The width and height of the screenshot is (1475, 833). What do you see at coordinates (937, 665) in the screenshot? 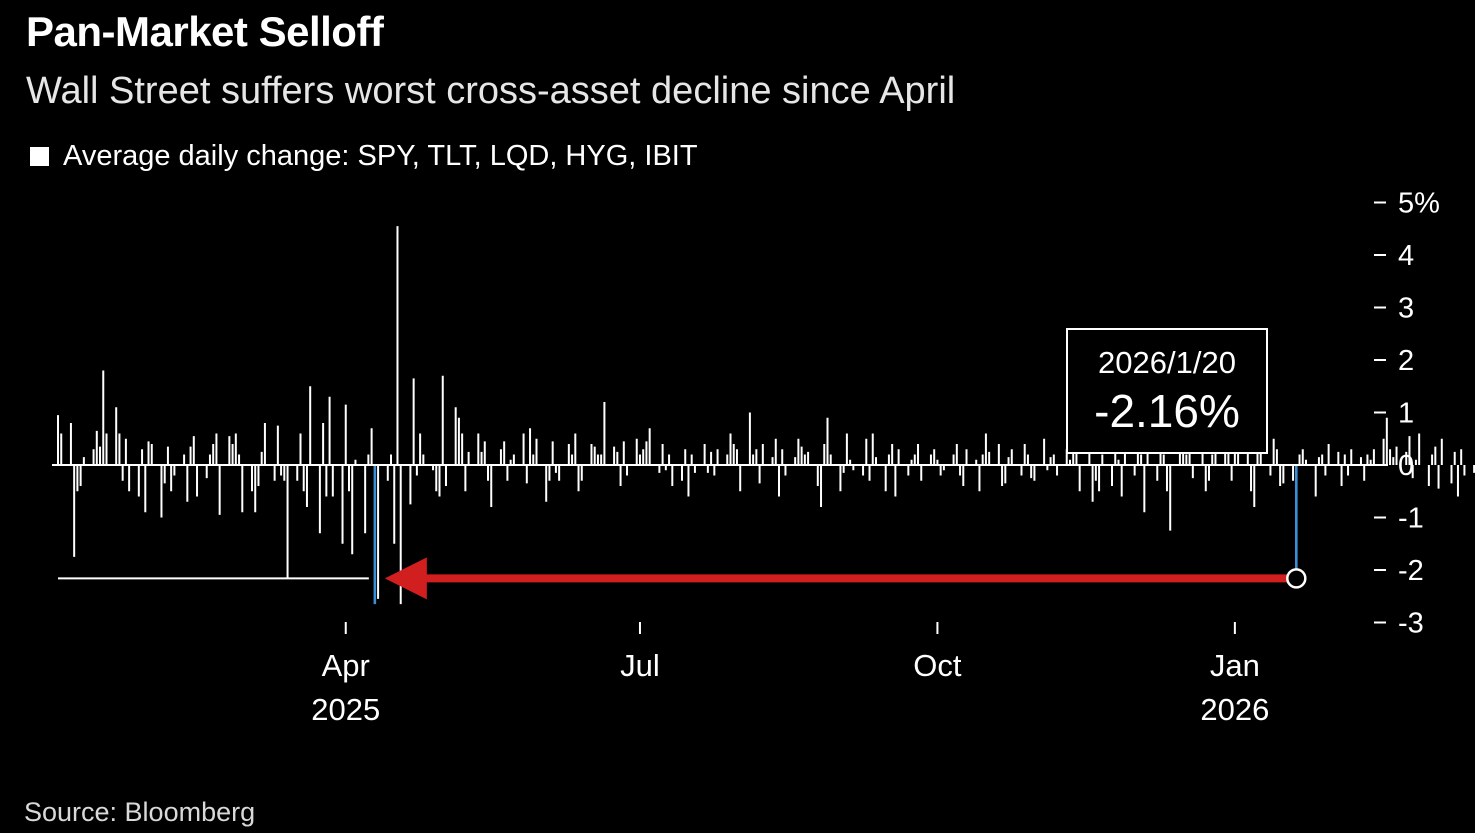
I see `x-tick-label: Oct` at bounding box center [937, 665].